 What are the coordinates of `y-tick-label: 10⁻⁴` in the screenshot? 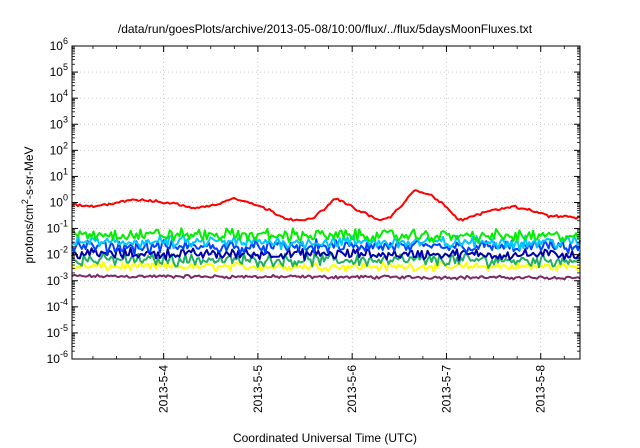 It's located at (57, 305).